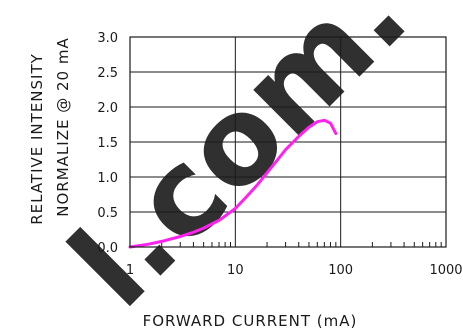  What do you see at coordinates (63, 126) in the screenshot?
I see `y-axis-label-line2: NORMALIZE @ 20 mA` at bounding box center [63, 126].